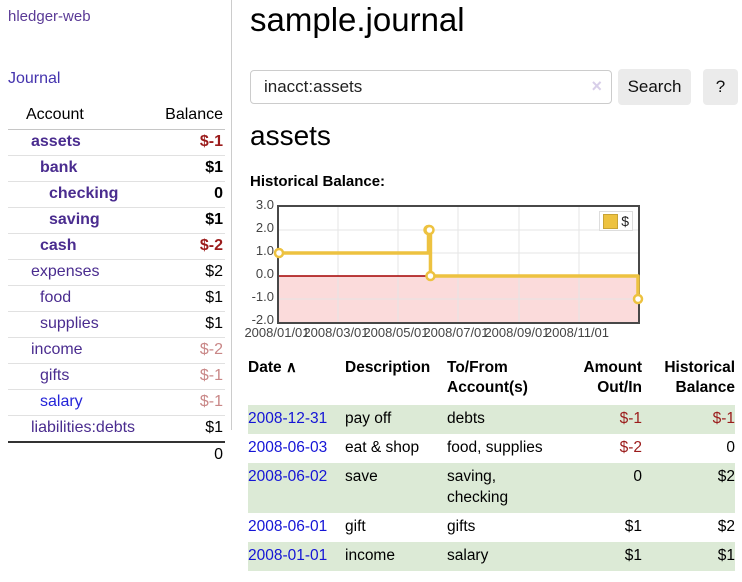 This screenshot has width=742, height=582. I want to click on account-balance: $-2, so click(190, 246).